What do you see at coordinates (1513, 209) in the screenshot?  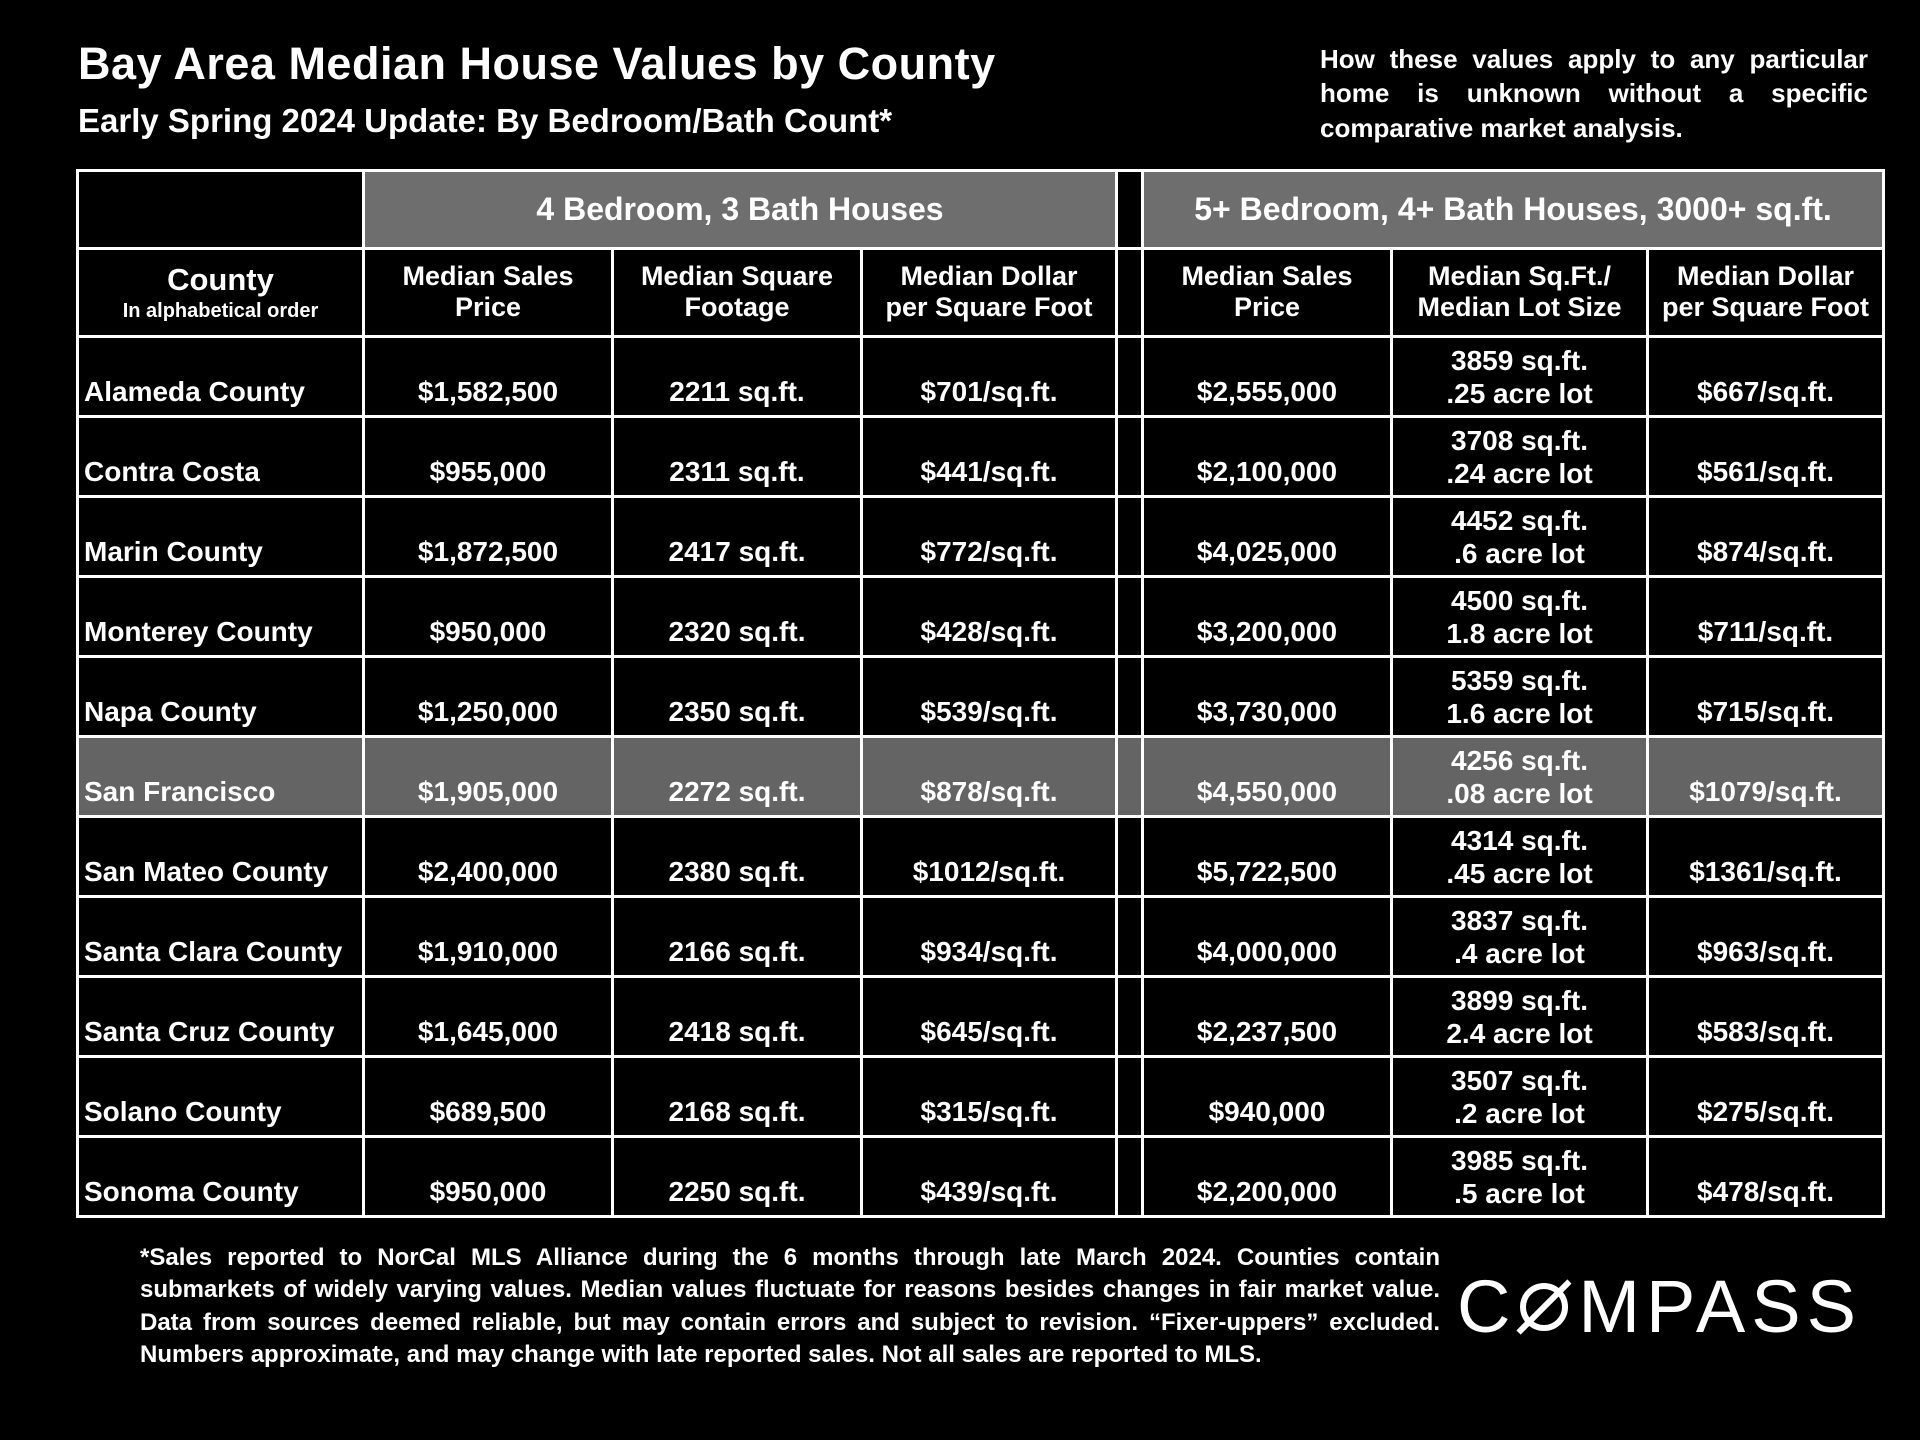 I see `group-header-5bed-4bath: 5+ Bedroom, 4+ Bath Houses, 3000+ sq.ft.` at bounding box center [1513, 209].